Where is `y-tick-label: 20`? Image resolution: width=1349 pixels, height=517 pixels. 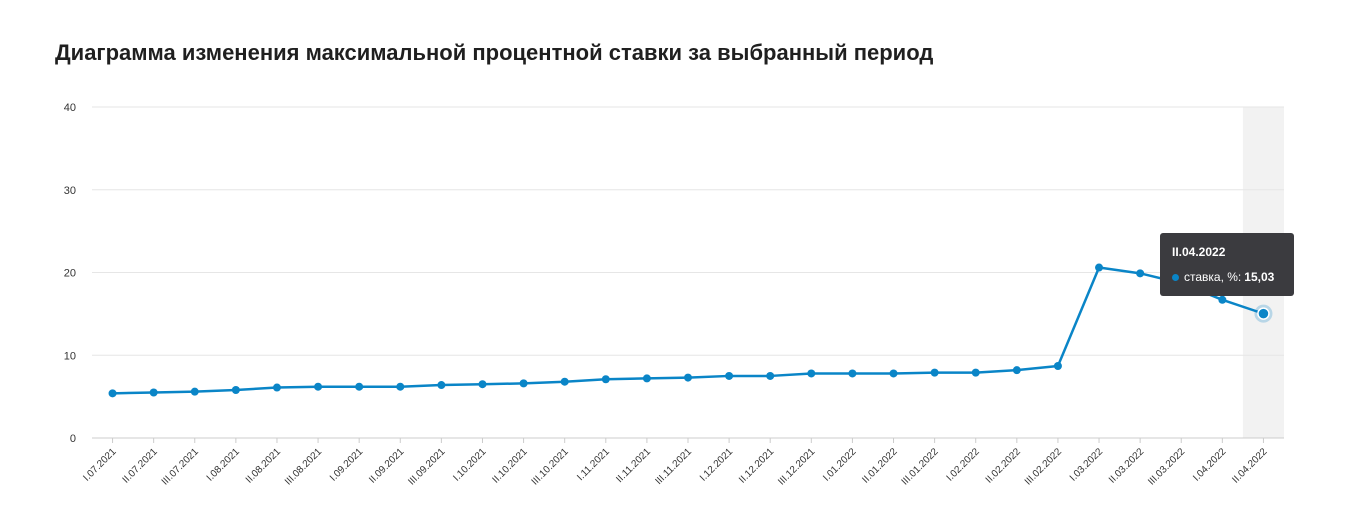
y-tick-label: 20 is located at coordinates (70, 274).